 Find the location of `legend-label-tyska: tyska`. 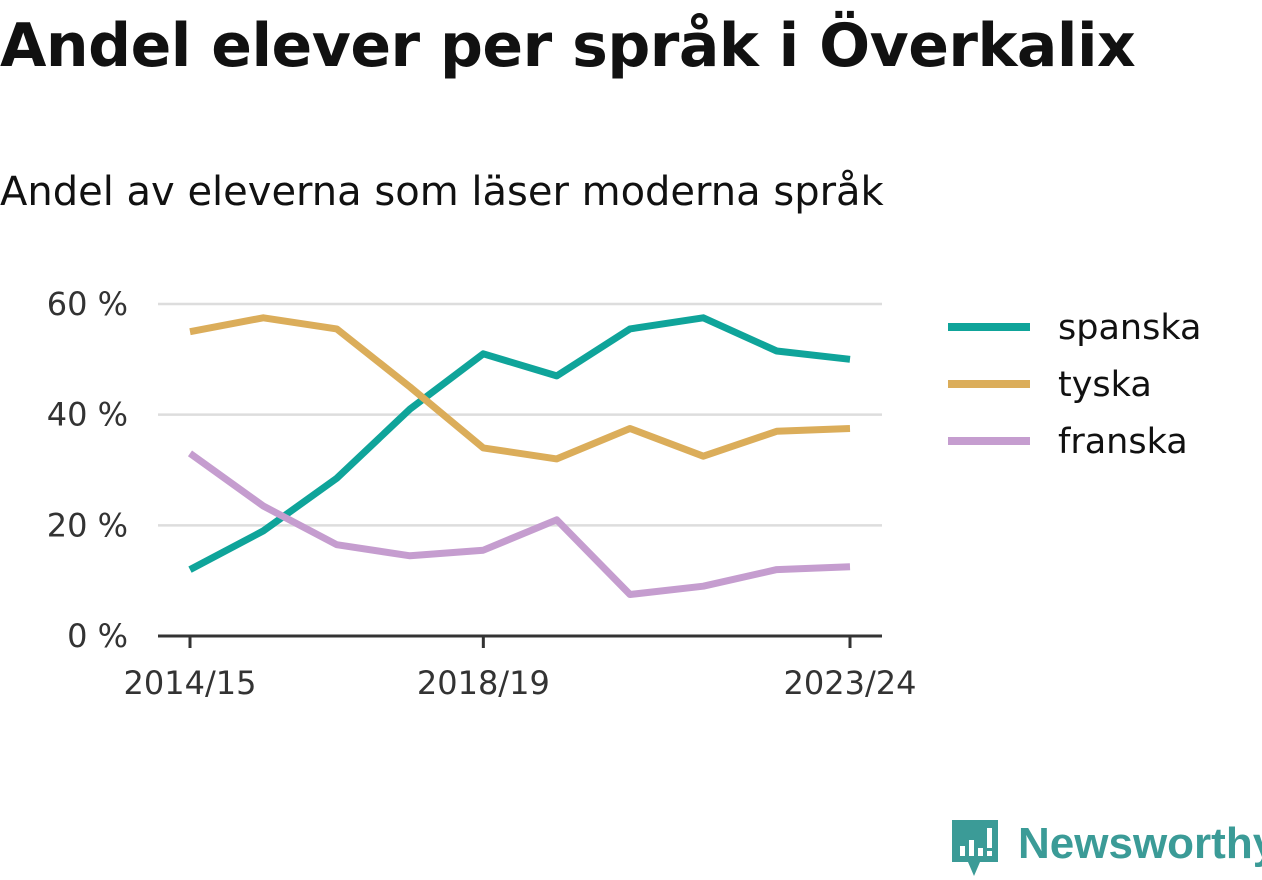

legend-label-tyska: tyska is located at coordinates (1105, 385).